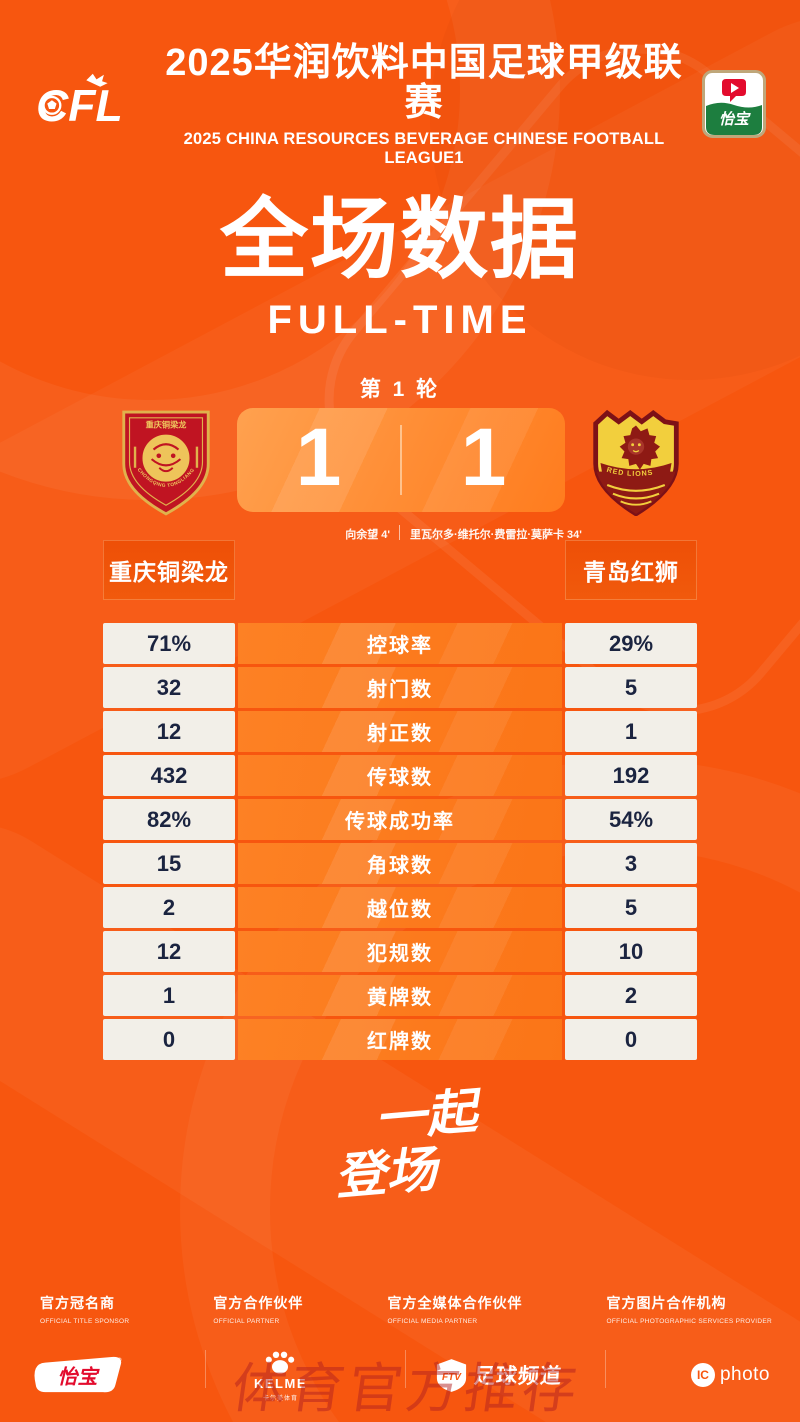 The height and width of the screenshot is (1422, 800). I want to click on icphoto-logo: IC photo, so click(730, 1375).